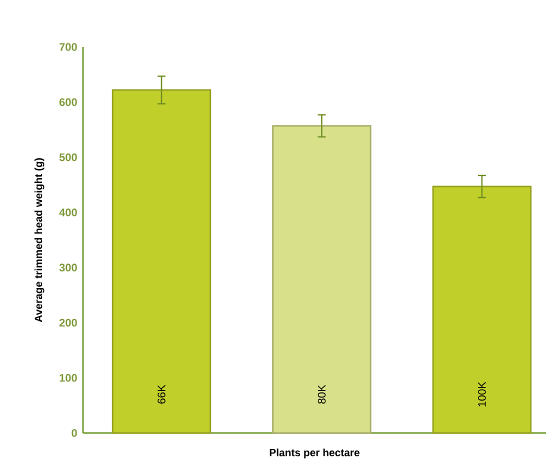  Describe the element at coordinates (162, 394) in the screenshot. I see `x-tick-label: 66K` at that location.